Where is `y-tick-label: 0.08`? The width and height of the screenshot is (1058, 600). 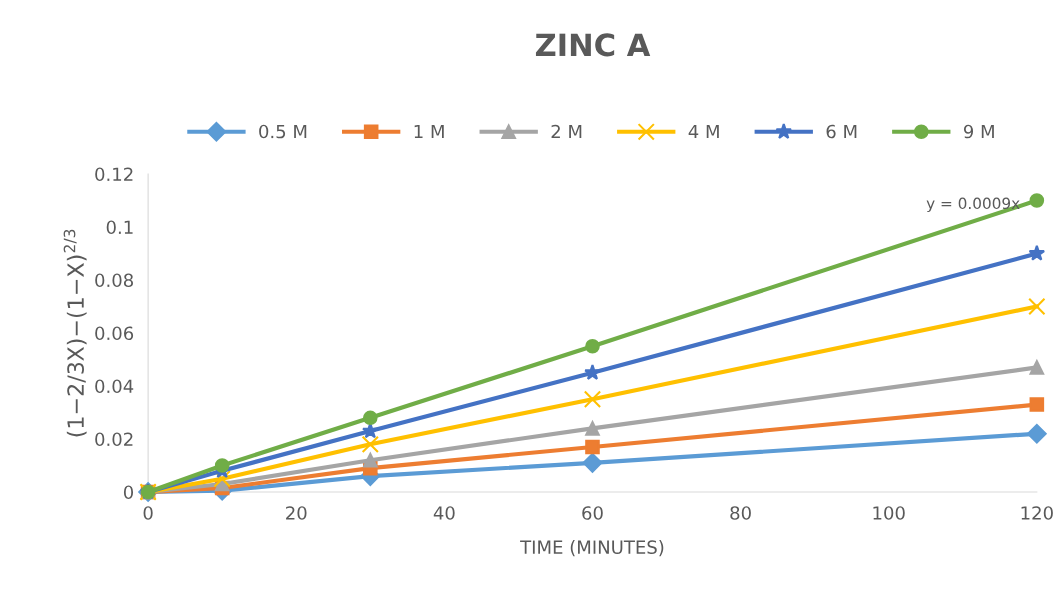
y-tick-label: 0.08 is located at coordinates (114, 280).